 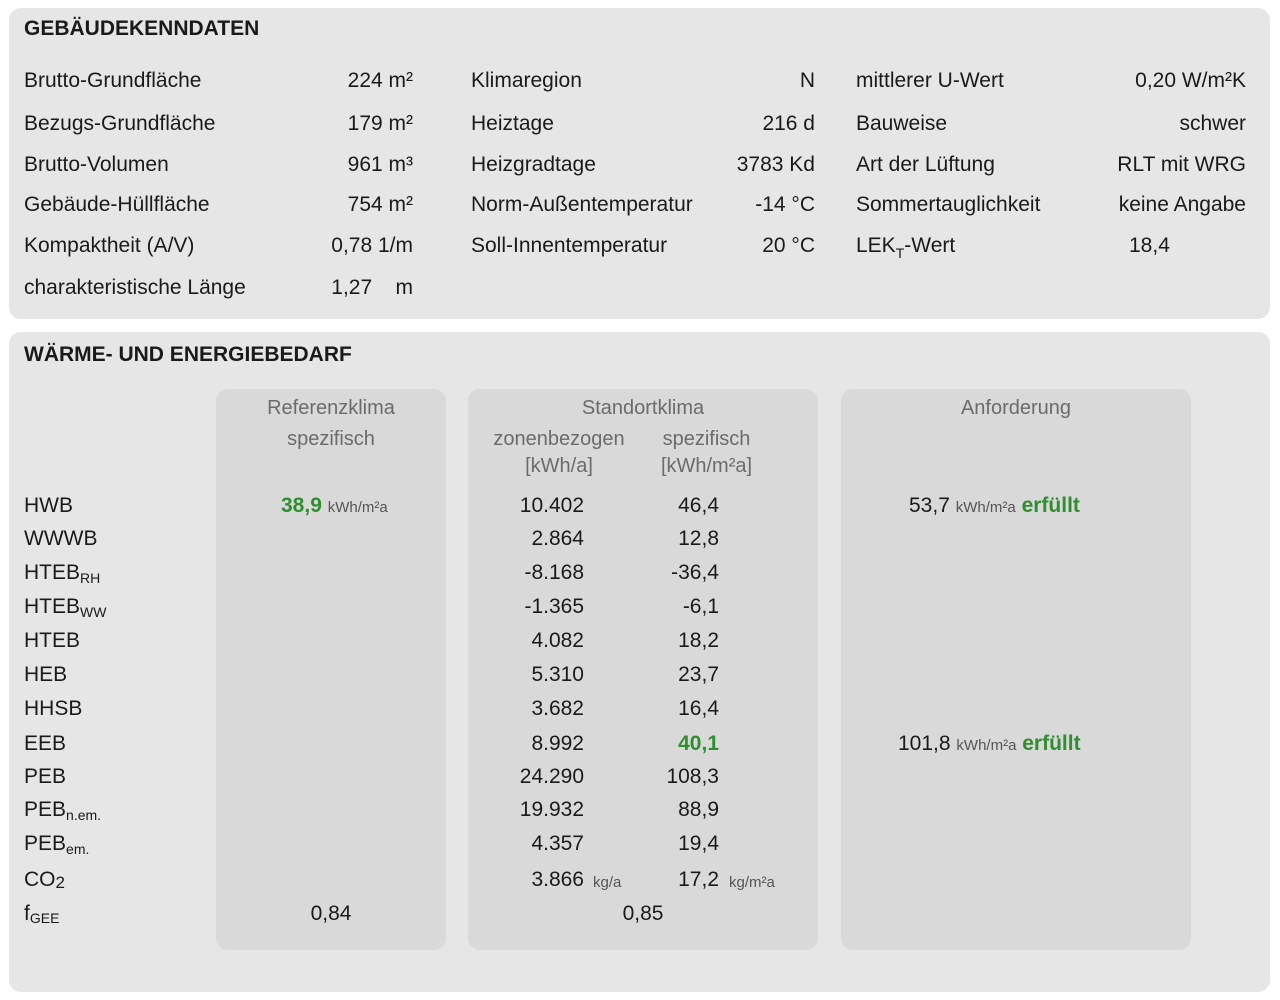 What do you see at coordinates (557, 843) in the screenshot?
I see `zonen-value: 4.357` at bounding box center [557, 843].